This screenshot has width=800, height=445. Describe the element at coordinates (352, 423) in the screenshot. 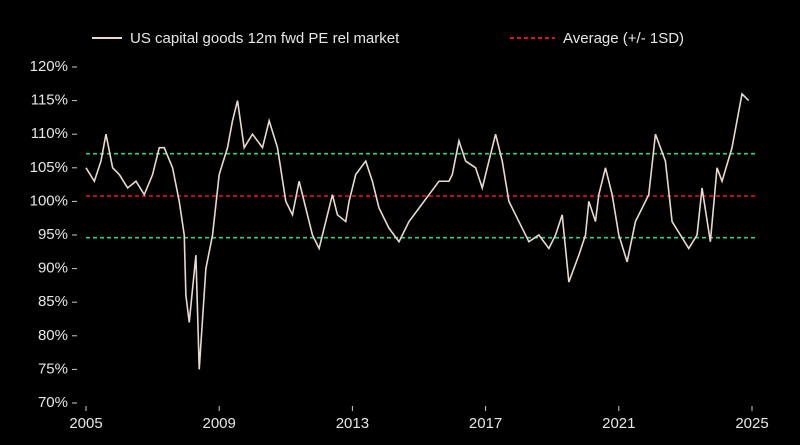

I see `x-tick-label: 2013` at that location.